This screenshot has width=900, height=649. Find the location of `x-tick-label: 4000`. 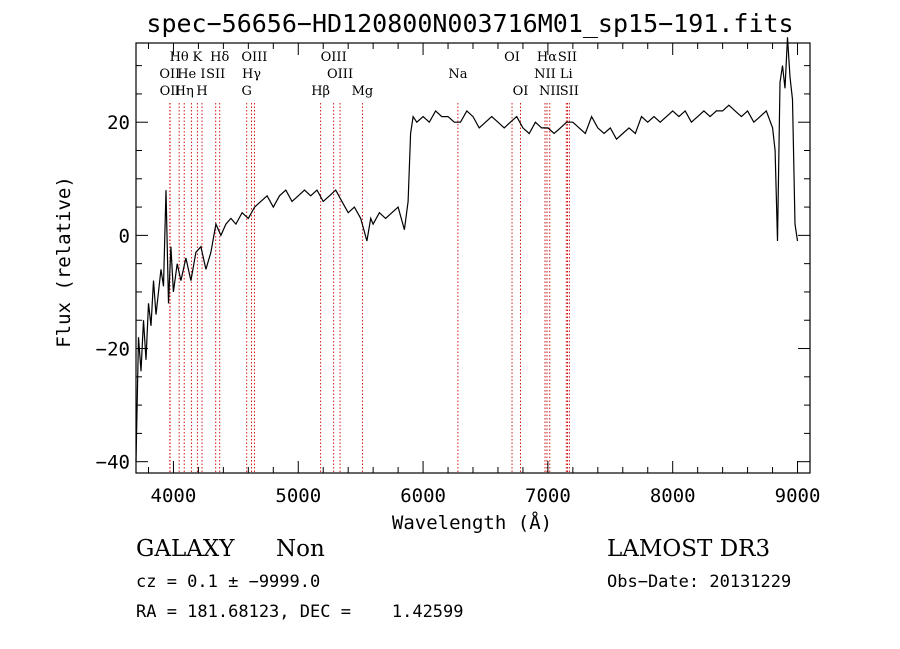

x-tick-label: 4000 is located at coordinates (174, 496).